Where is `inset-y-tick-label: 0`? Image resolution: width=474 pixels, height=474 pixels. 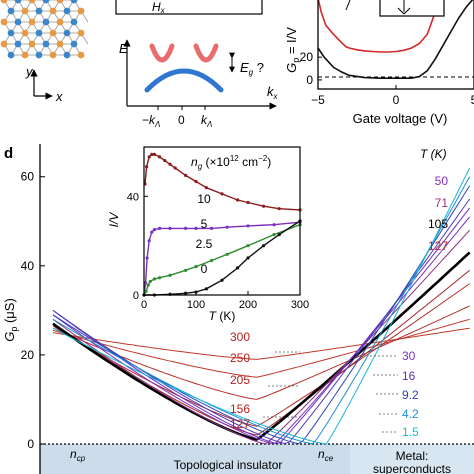 inset-y-tick-label: 0 is located at coordinates (136, 296).